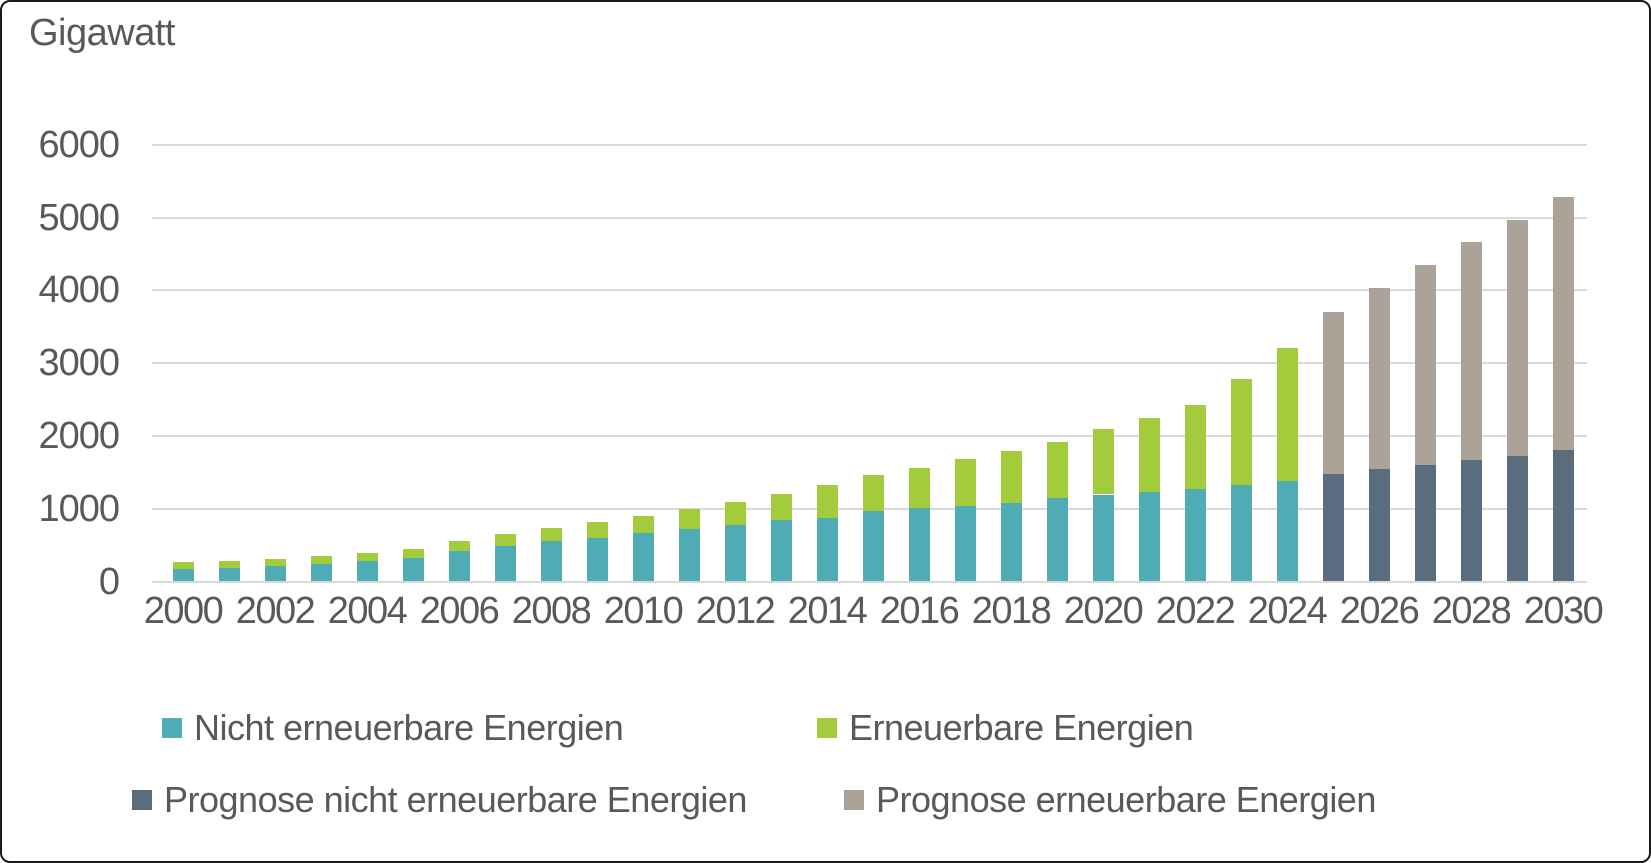 The image size is (1651, 863). What do you see at coordinates (142, 800) in the screenshot?
I see `legend-swatch-prognose-nicht-erneuerbare-icon` at bounding box center [142, 800].